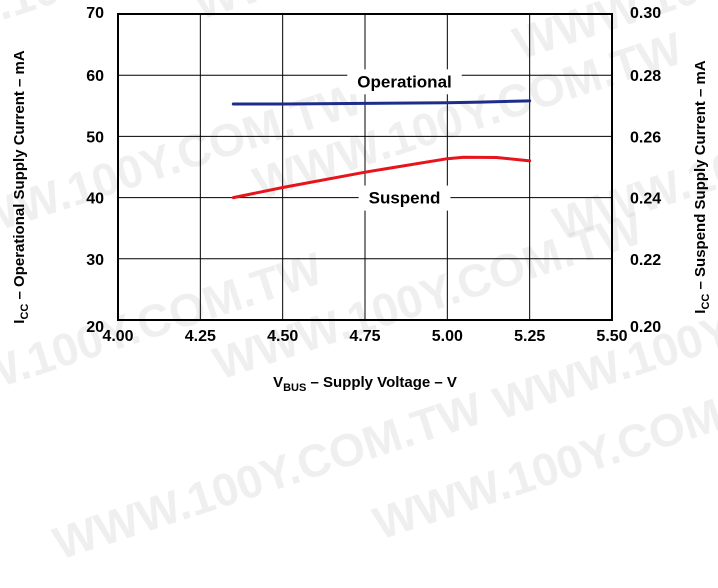 The width and height of the screenshot is (718, 588). Describe the element at coordinates (381, 102) in the screenshot. I see `series-line-operational` at that location.